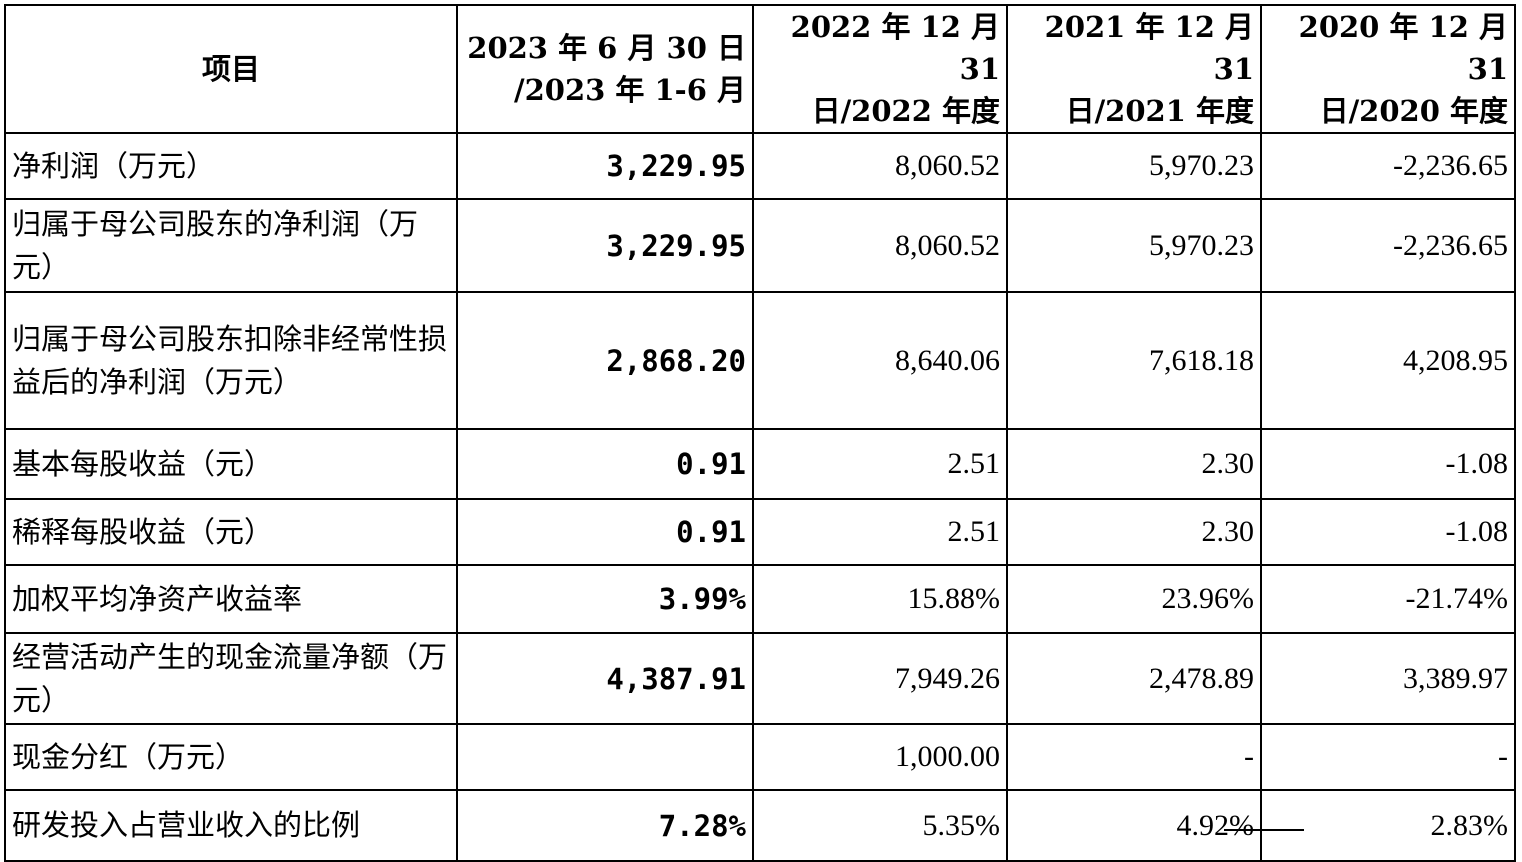 The width and height of the screenshot is (1522, 862). Describe the element at coordinates (231, 757) in the screenshot. I see `row-label: 现金分红（万元）` at that location.